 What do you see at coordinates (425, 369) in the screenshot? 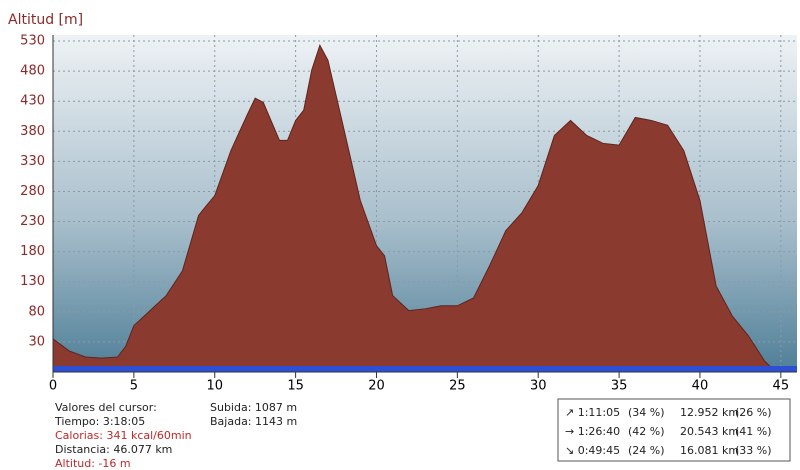
I see `baseline-strip` at bounding box center [425, 369].